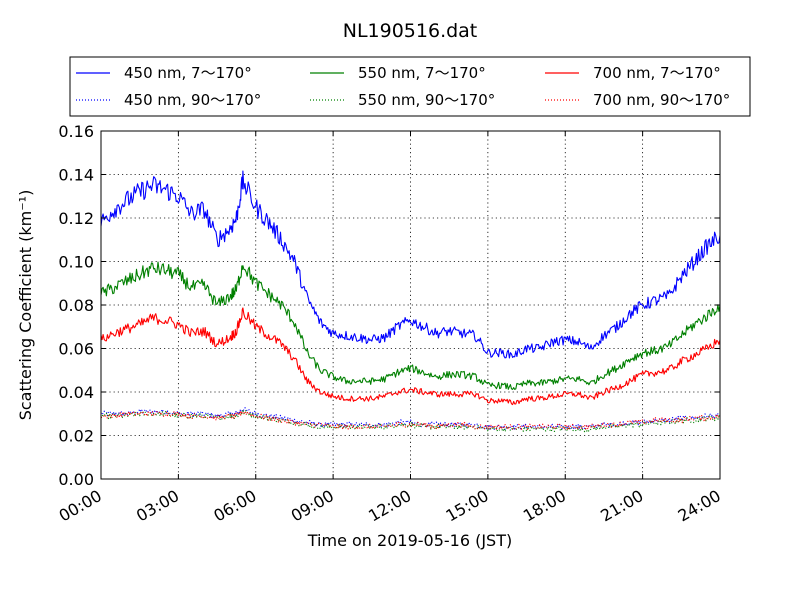 This screenshot has height=600, width=800. Describe the element at coordinates (409, 540) in the screenshot. I see `x-axis-label: Time on 2019-05-16 (JST)` at that location.